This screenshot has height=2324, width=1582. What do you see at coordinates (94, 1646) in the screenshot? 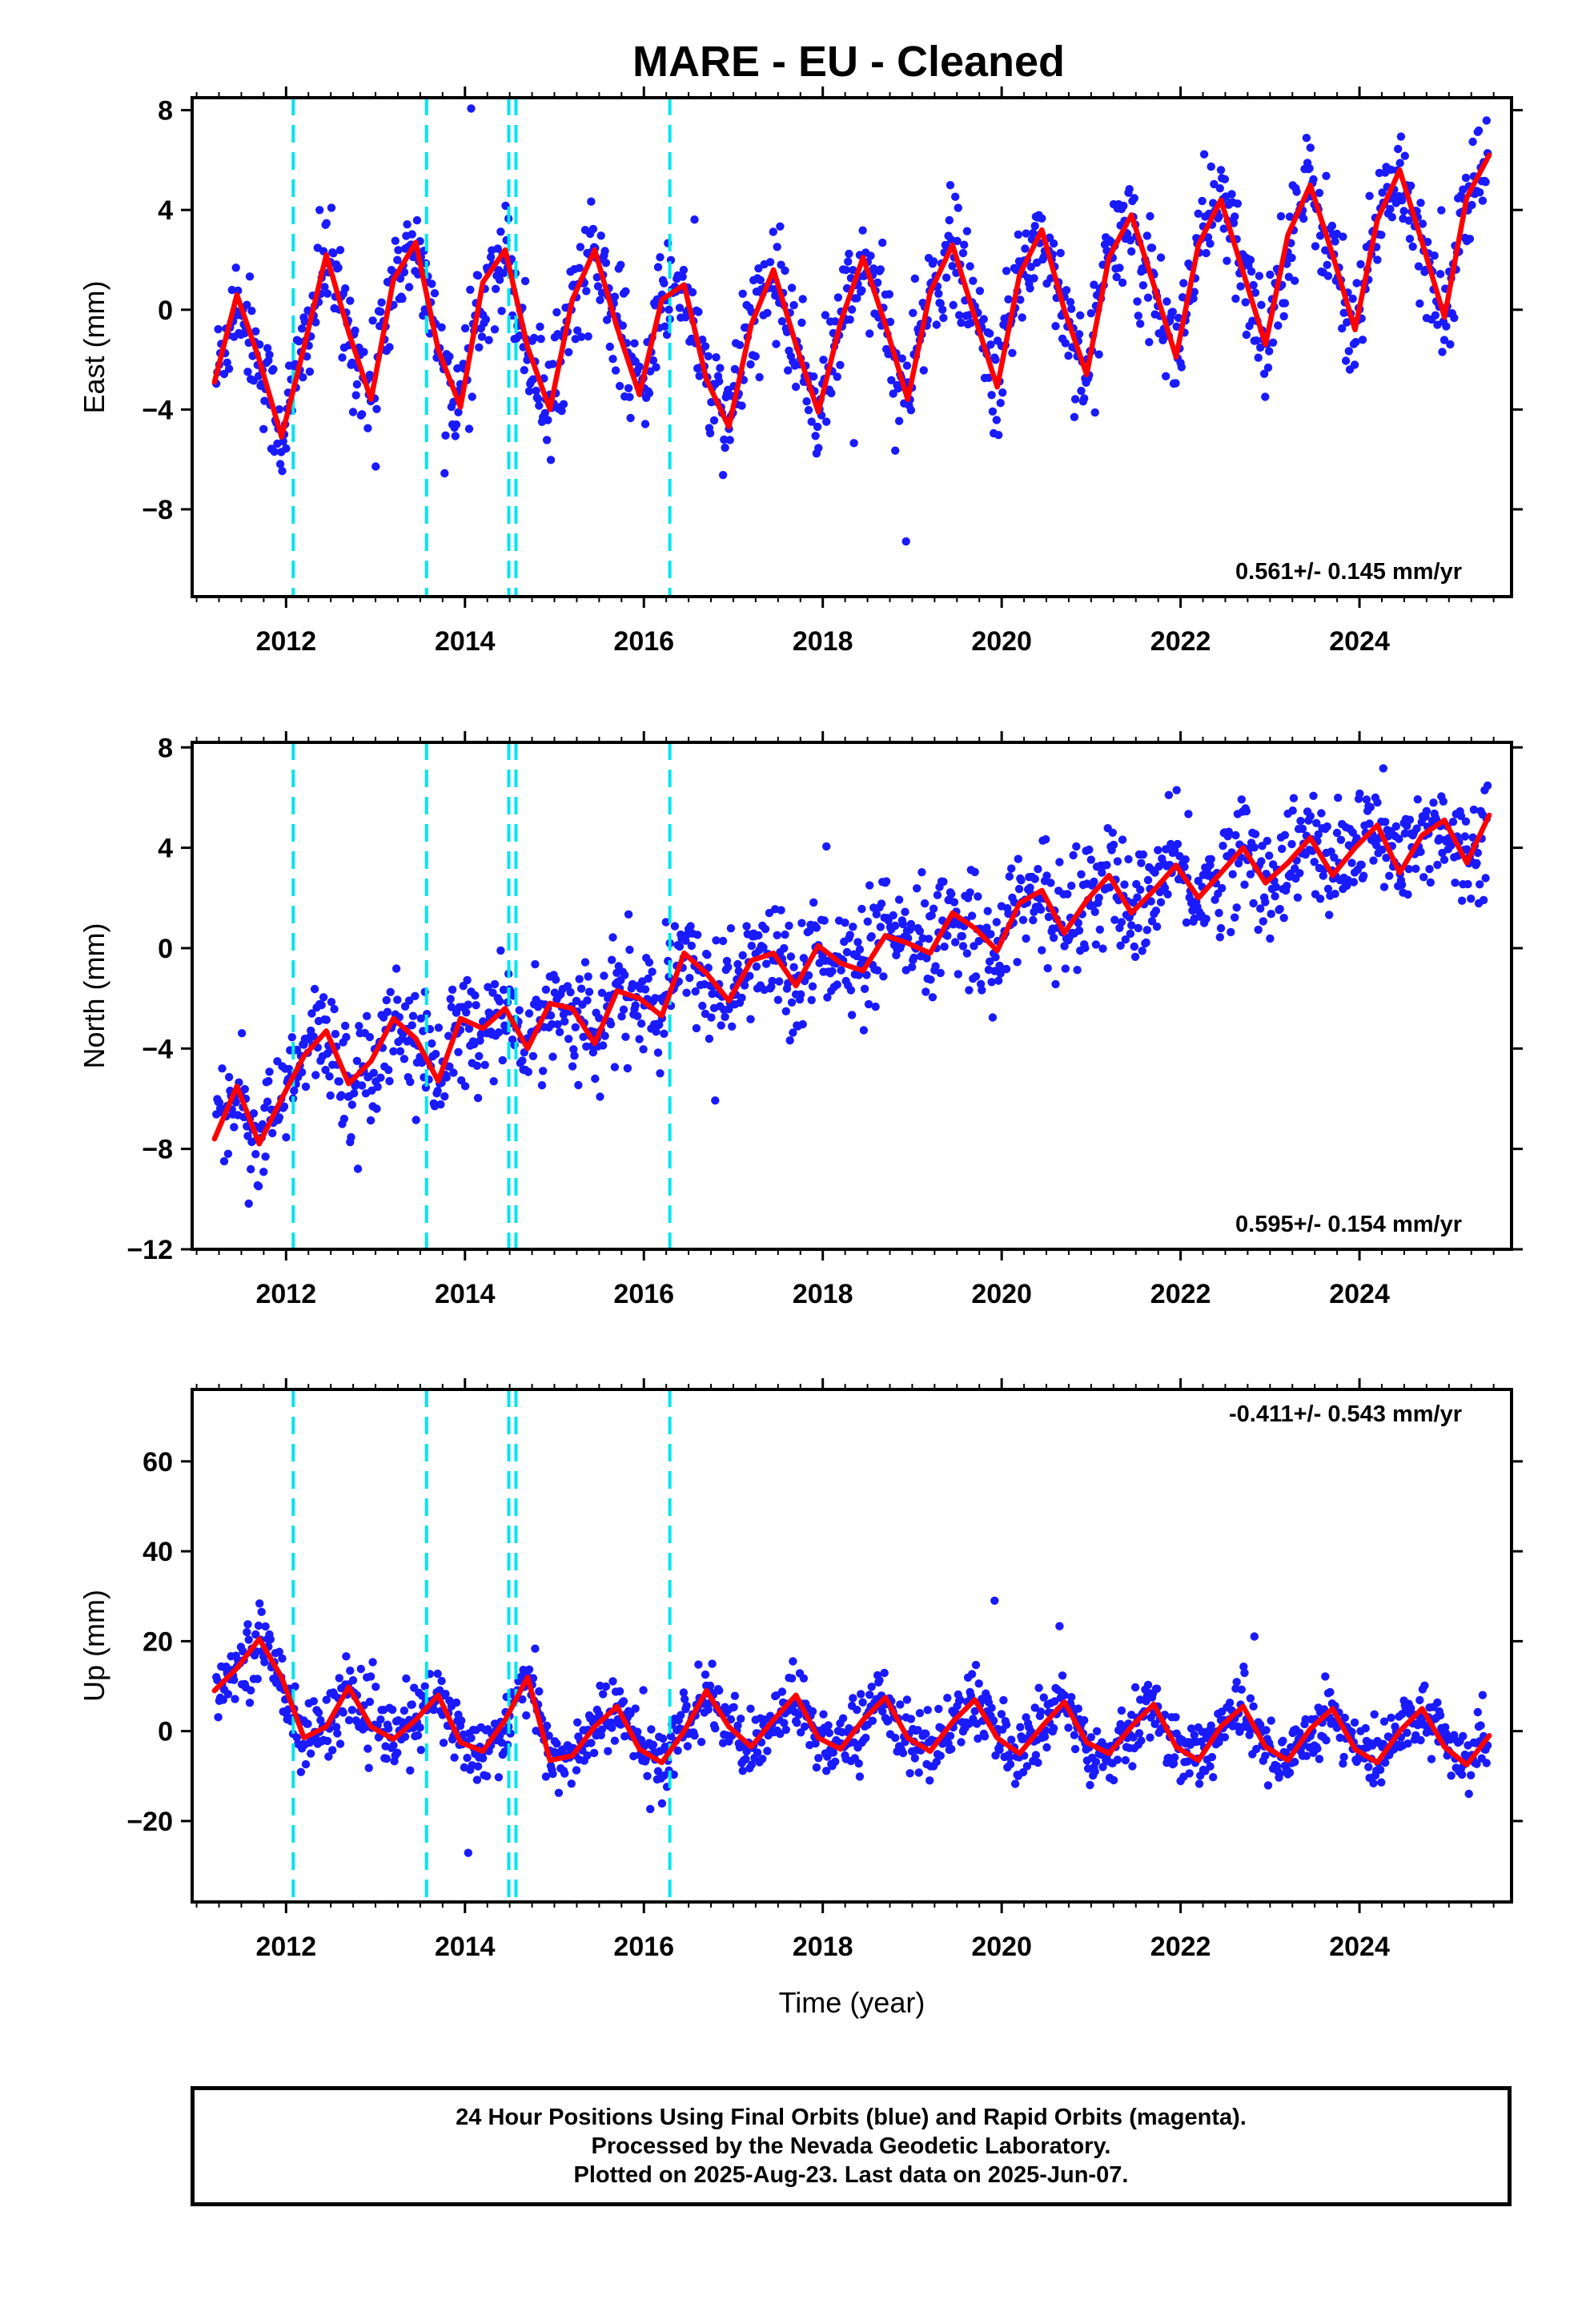
I see `y-axis-label: Up (mm)` at bounding box center [94, 1646].